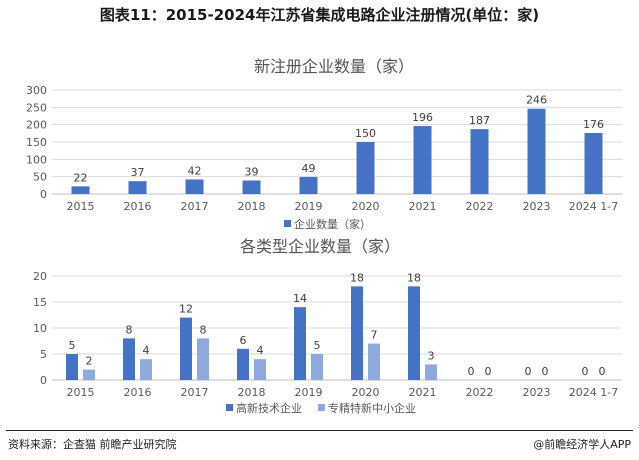 The height and width of the screenshot is (460, 639). I want to click on data-label: 196, so click(422, 117).